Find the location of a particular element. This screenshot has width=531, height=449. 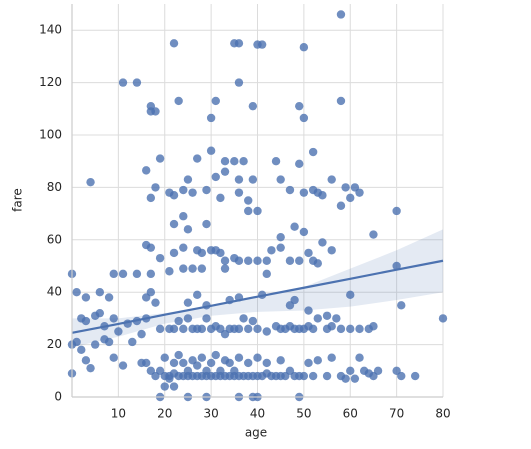

y-tick-label: 120 is located at coordinates (50, 82).